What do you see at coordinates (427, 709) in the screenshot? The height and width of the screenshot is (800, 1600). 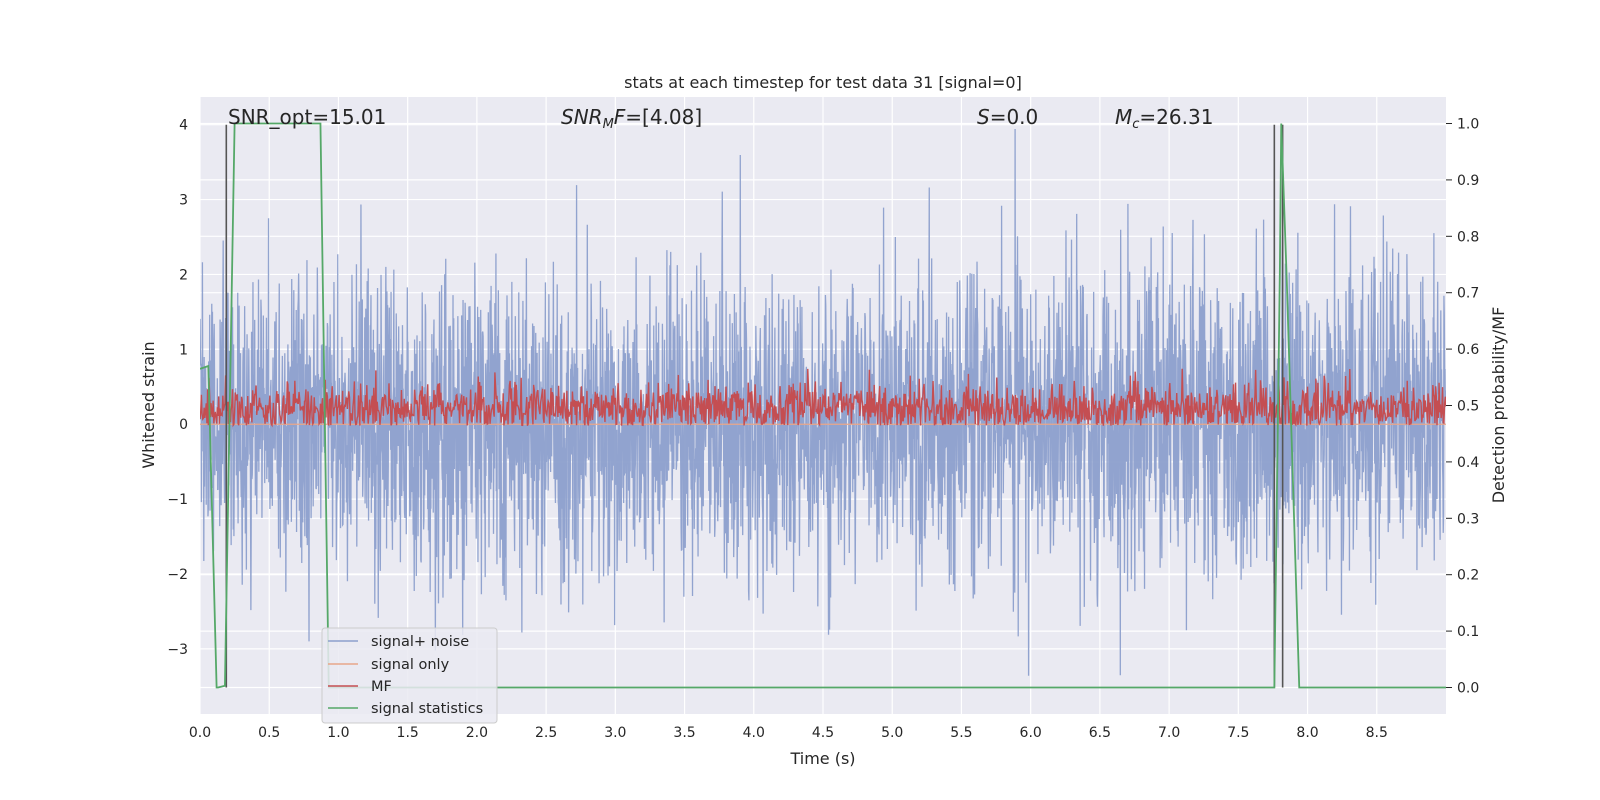 I see `legend-label-signal-statistics: signal statistics` at bounding box center [427, 709].